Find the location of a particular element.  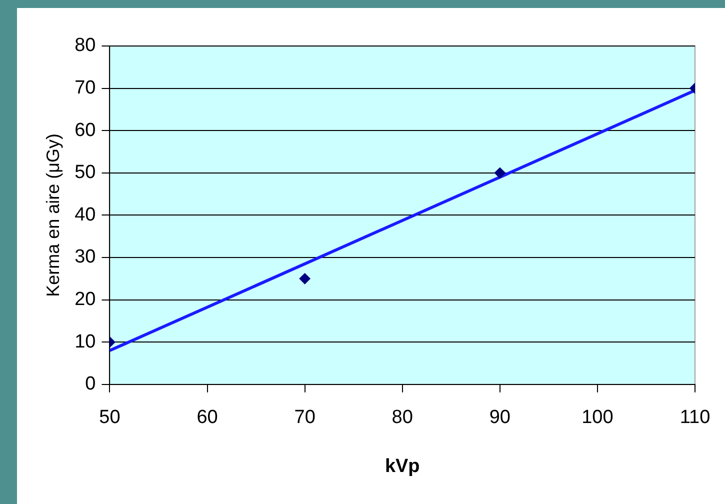

y-tick-label: 40 is located at coordinates (85, 215).